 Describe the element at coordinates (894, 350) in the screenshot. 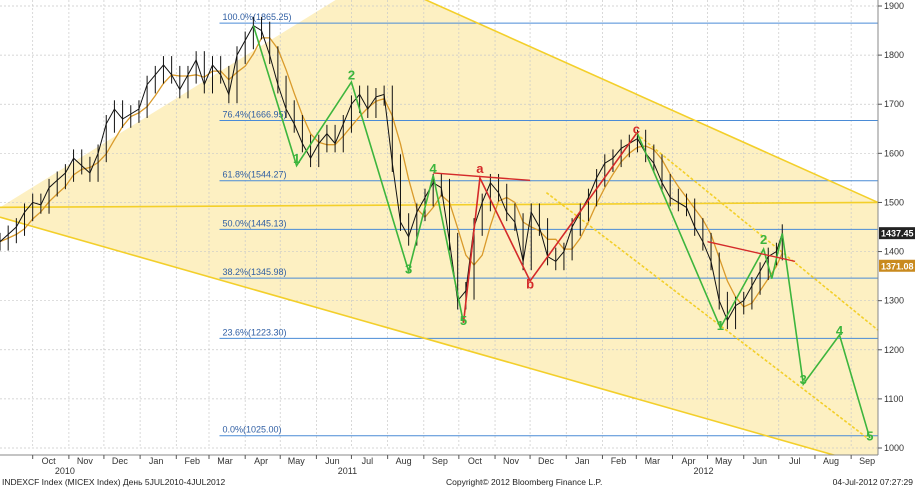

I see `y-tick-label: 1200` at that location.